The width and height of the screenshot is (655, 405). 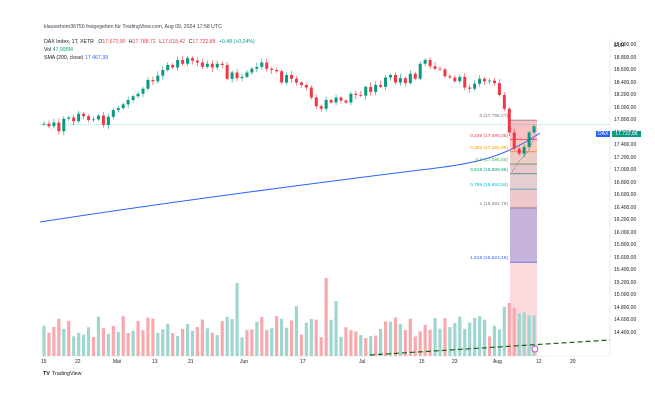 I want to click on tradingview-brand: TV TradingView, so click(x=62, y=374).